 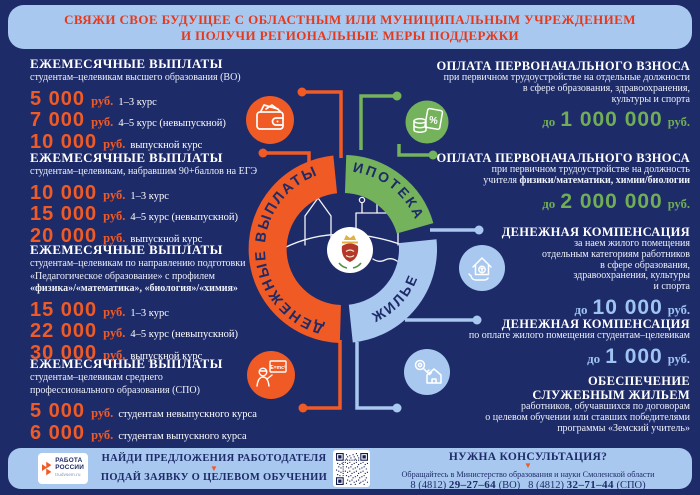 I want to click on house-hand-icon, so click(x=482, y=268).